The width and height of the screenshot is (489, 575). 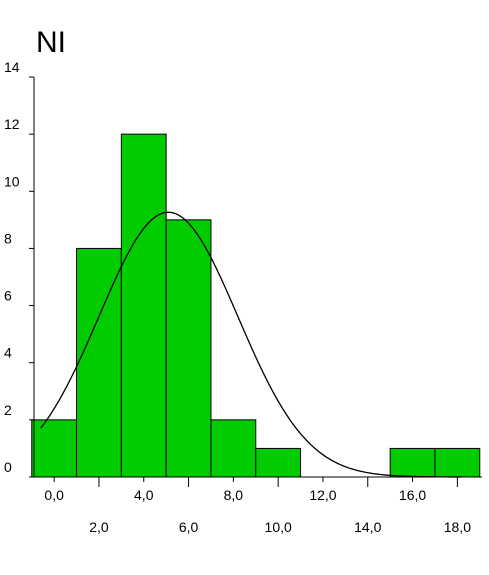 What do you see at coordinates (8, 353) in the screenshot?
I see `y-tick-label: 4` at bounding box center [8, 353].